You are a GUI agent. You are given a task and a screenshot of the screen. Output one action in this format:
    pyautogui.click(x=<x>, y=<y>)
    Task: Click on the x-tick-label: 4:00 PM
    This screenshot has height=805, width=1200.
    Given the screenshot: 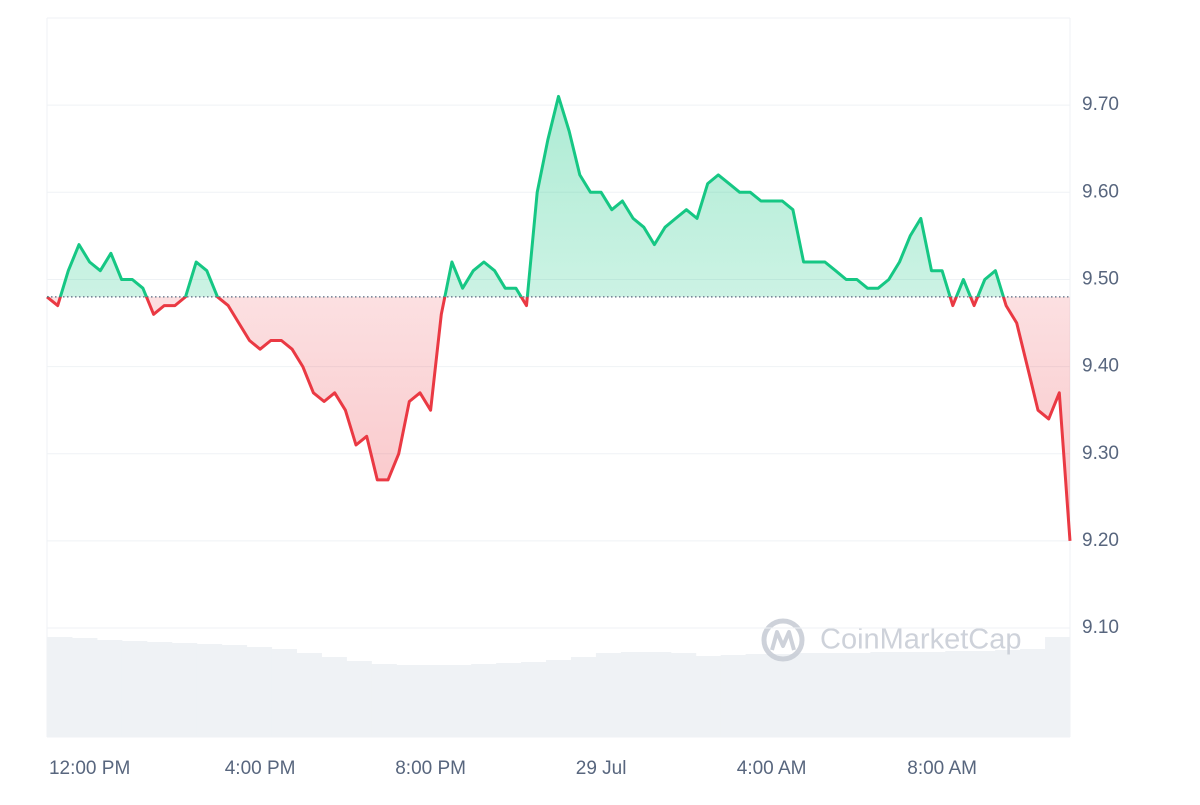 What is the action you would take?
    pyautogui.click(x=260, y=768)
    